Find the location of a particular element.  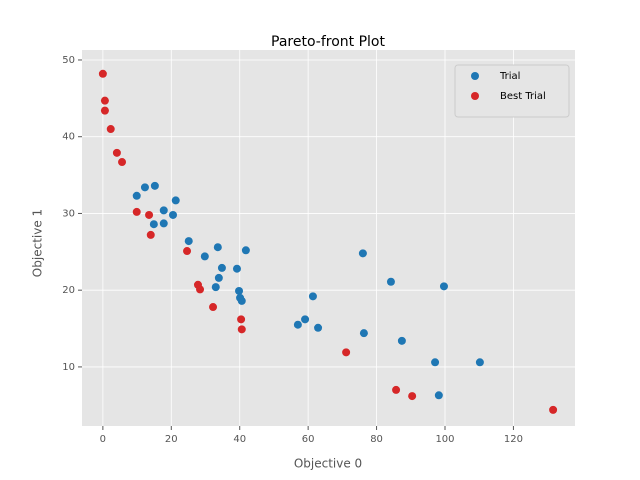

legend-label: Best Trial is located at coordinates (523, 96).